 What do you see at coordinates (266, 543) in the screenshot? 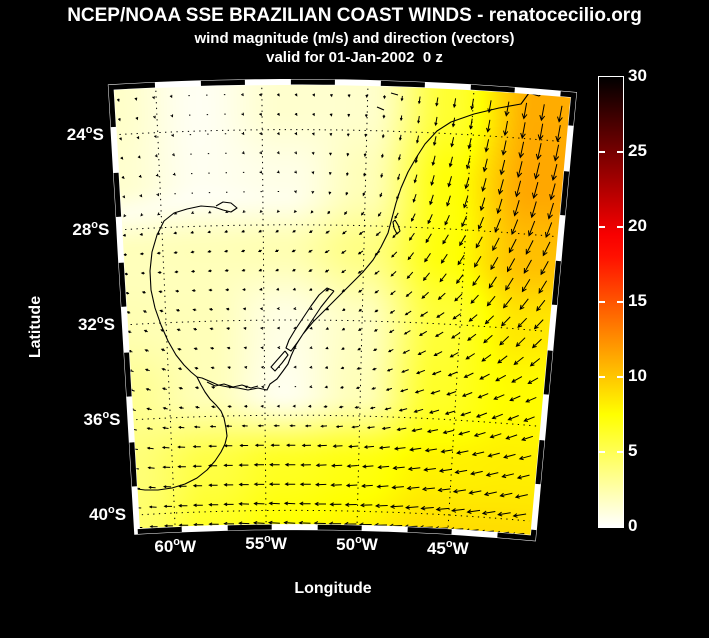
I see `longitude-tick-label: 55oW` at bounding box center [266, 543].